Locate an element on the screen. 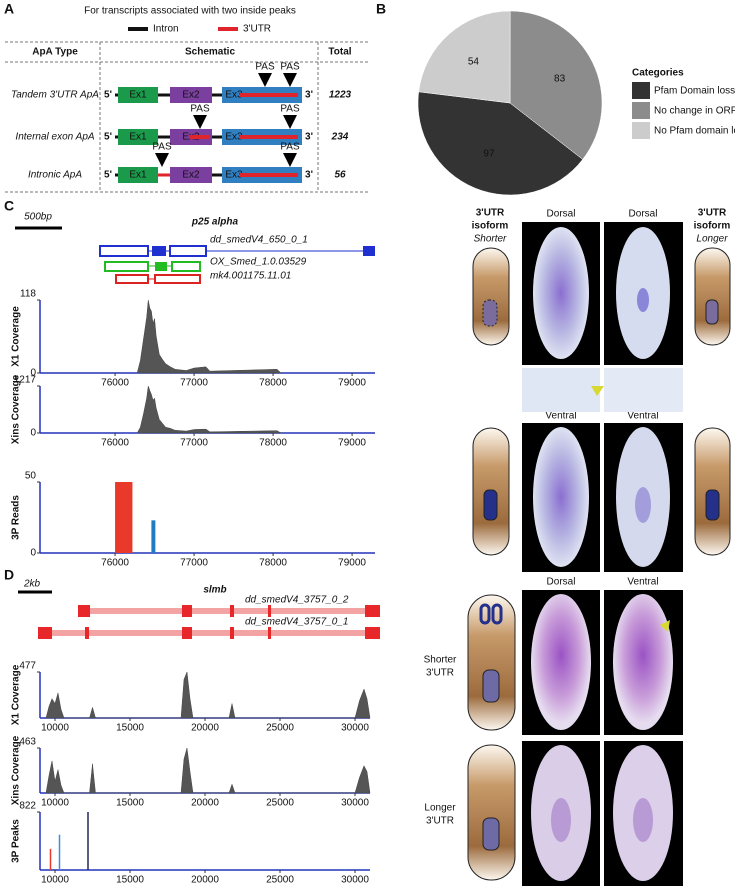  header: Shorter is located at coordinates (490, 239).